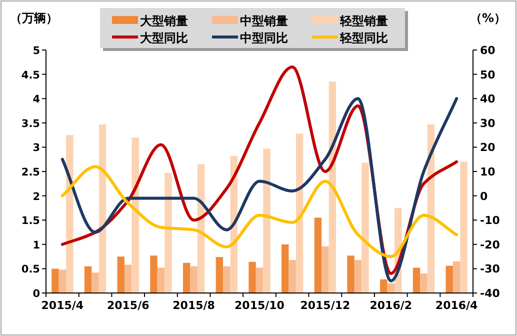 Image resolution: width=517 pixels, height=336 pixels. I want to click on y-tick-label: 4, so click(36, 100).